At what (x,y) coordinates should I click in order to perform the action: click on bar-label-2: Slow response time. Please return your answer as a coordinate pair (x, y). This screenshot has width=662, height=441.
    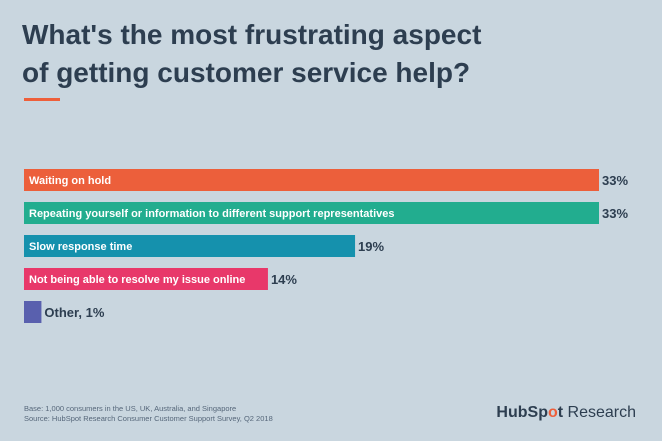
    Looking at the image, I should click on (80, 247).